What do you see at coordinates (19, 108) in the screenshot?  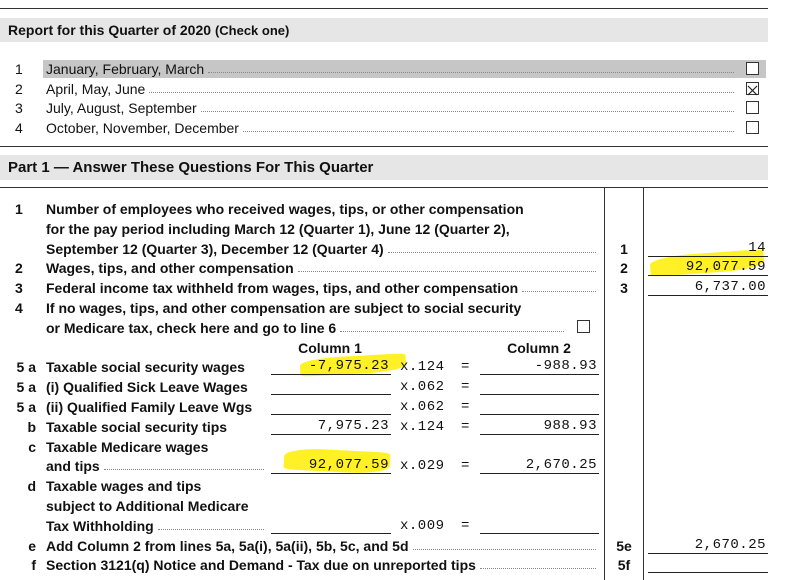 I see `option-number: 3` at bounding box center [19, 108].